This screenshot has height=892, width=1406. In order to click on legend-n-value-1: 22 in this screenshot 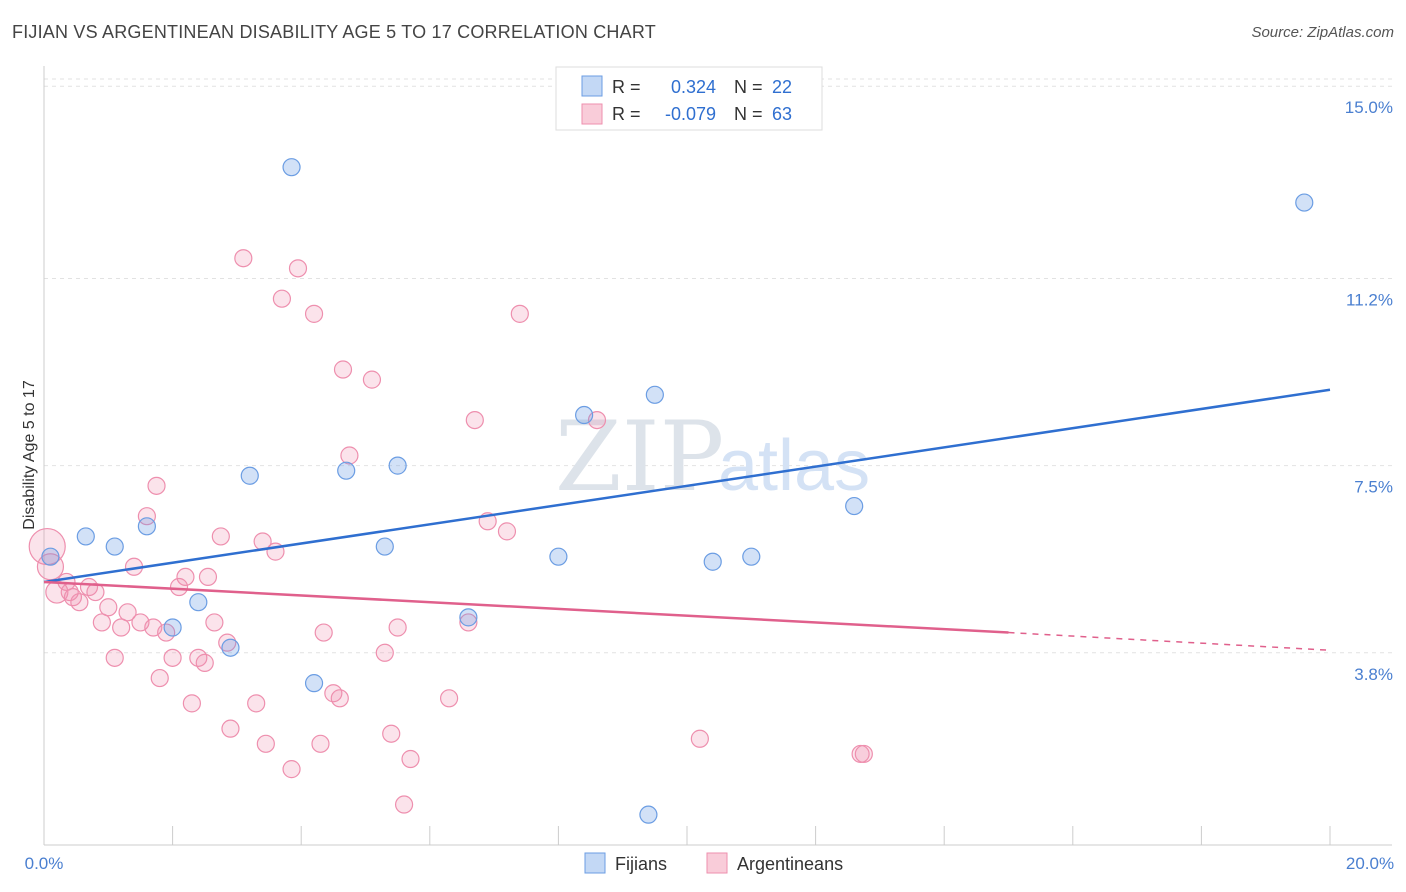, I will do `click(782, 87)`.